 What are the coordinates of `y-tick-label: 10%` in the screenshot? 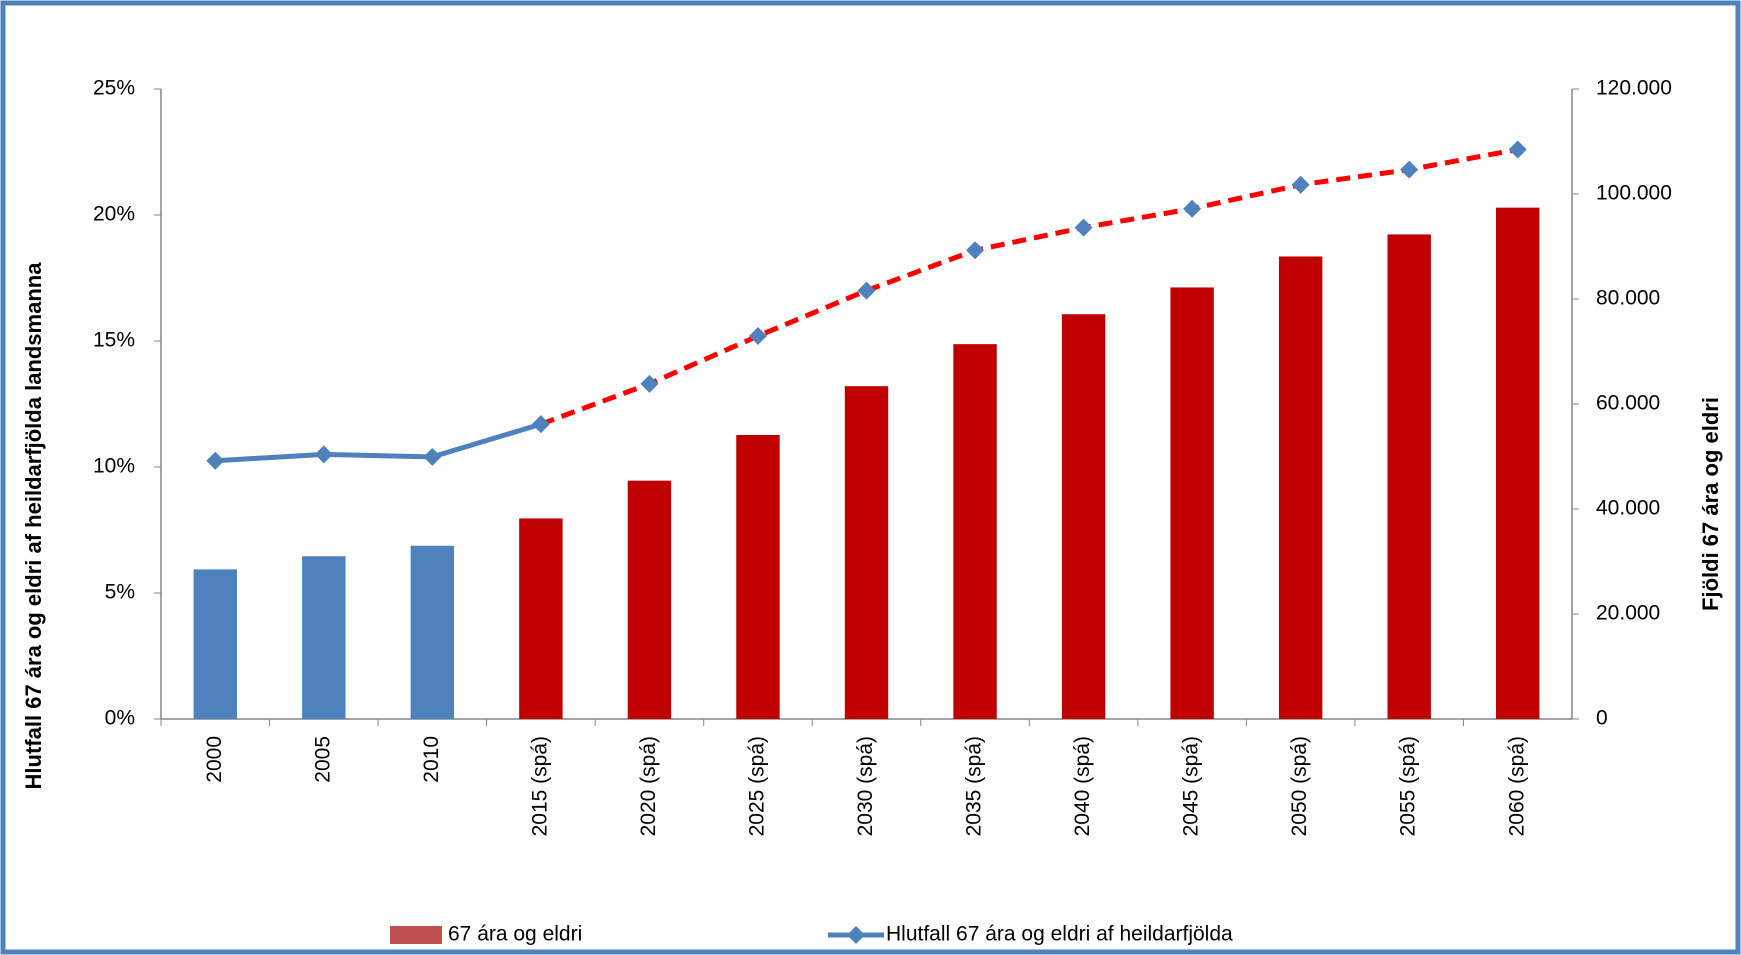 It's located at (114, 466).